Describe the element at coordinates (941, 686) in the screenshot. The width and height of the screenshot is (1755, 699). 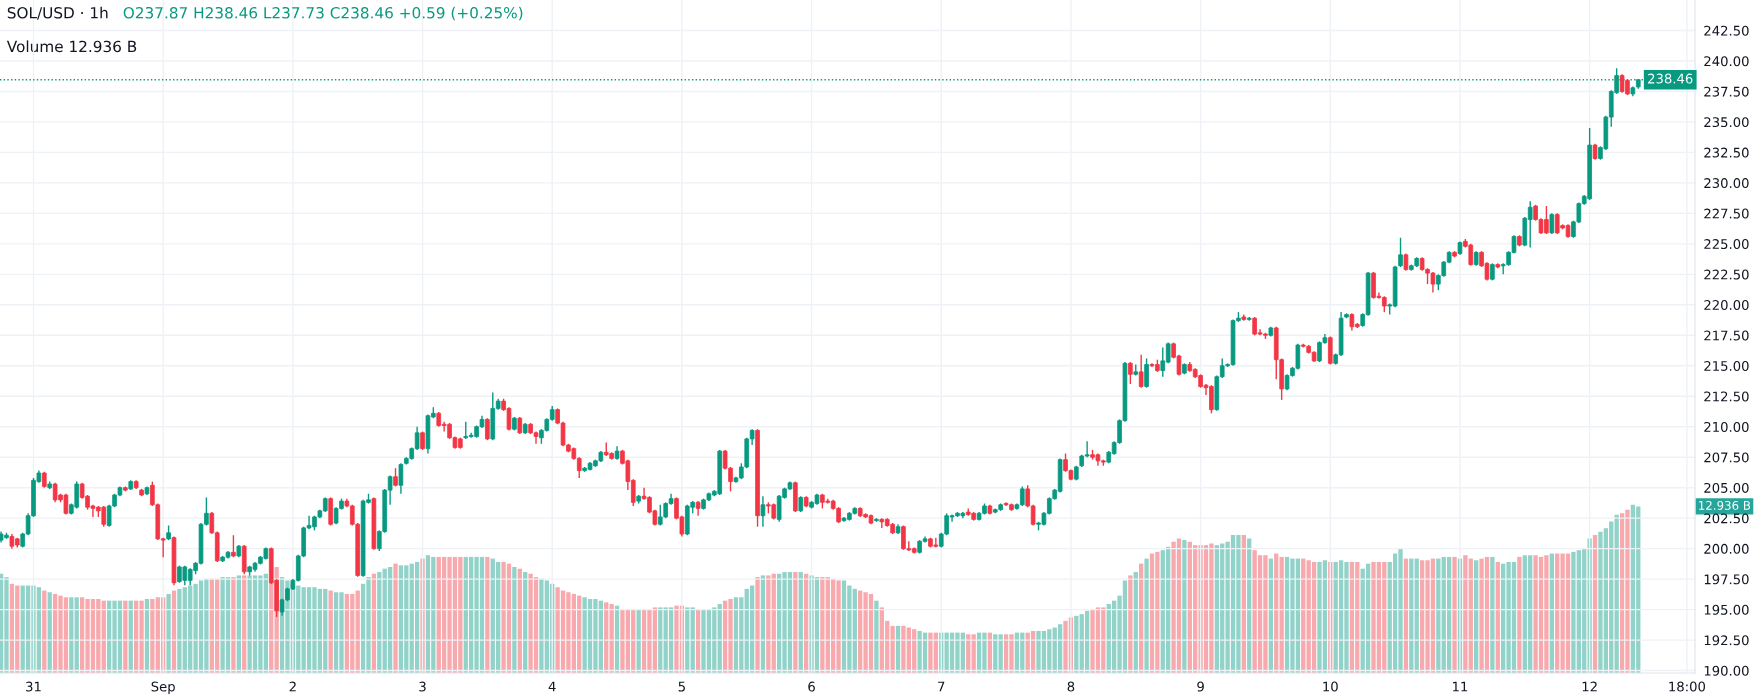
I see `x-tick-label: 7` at that location.